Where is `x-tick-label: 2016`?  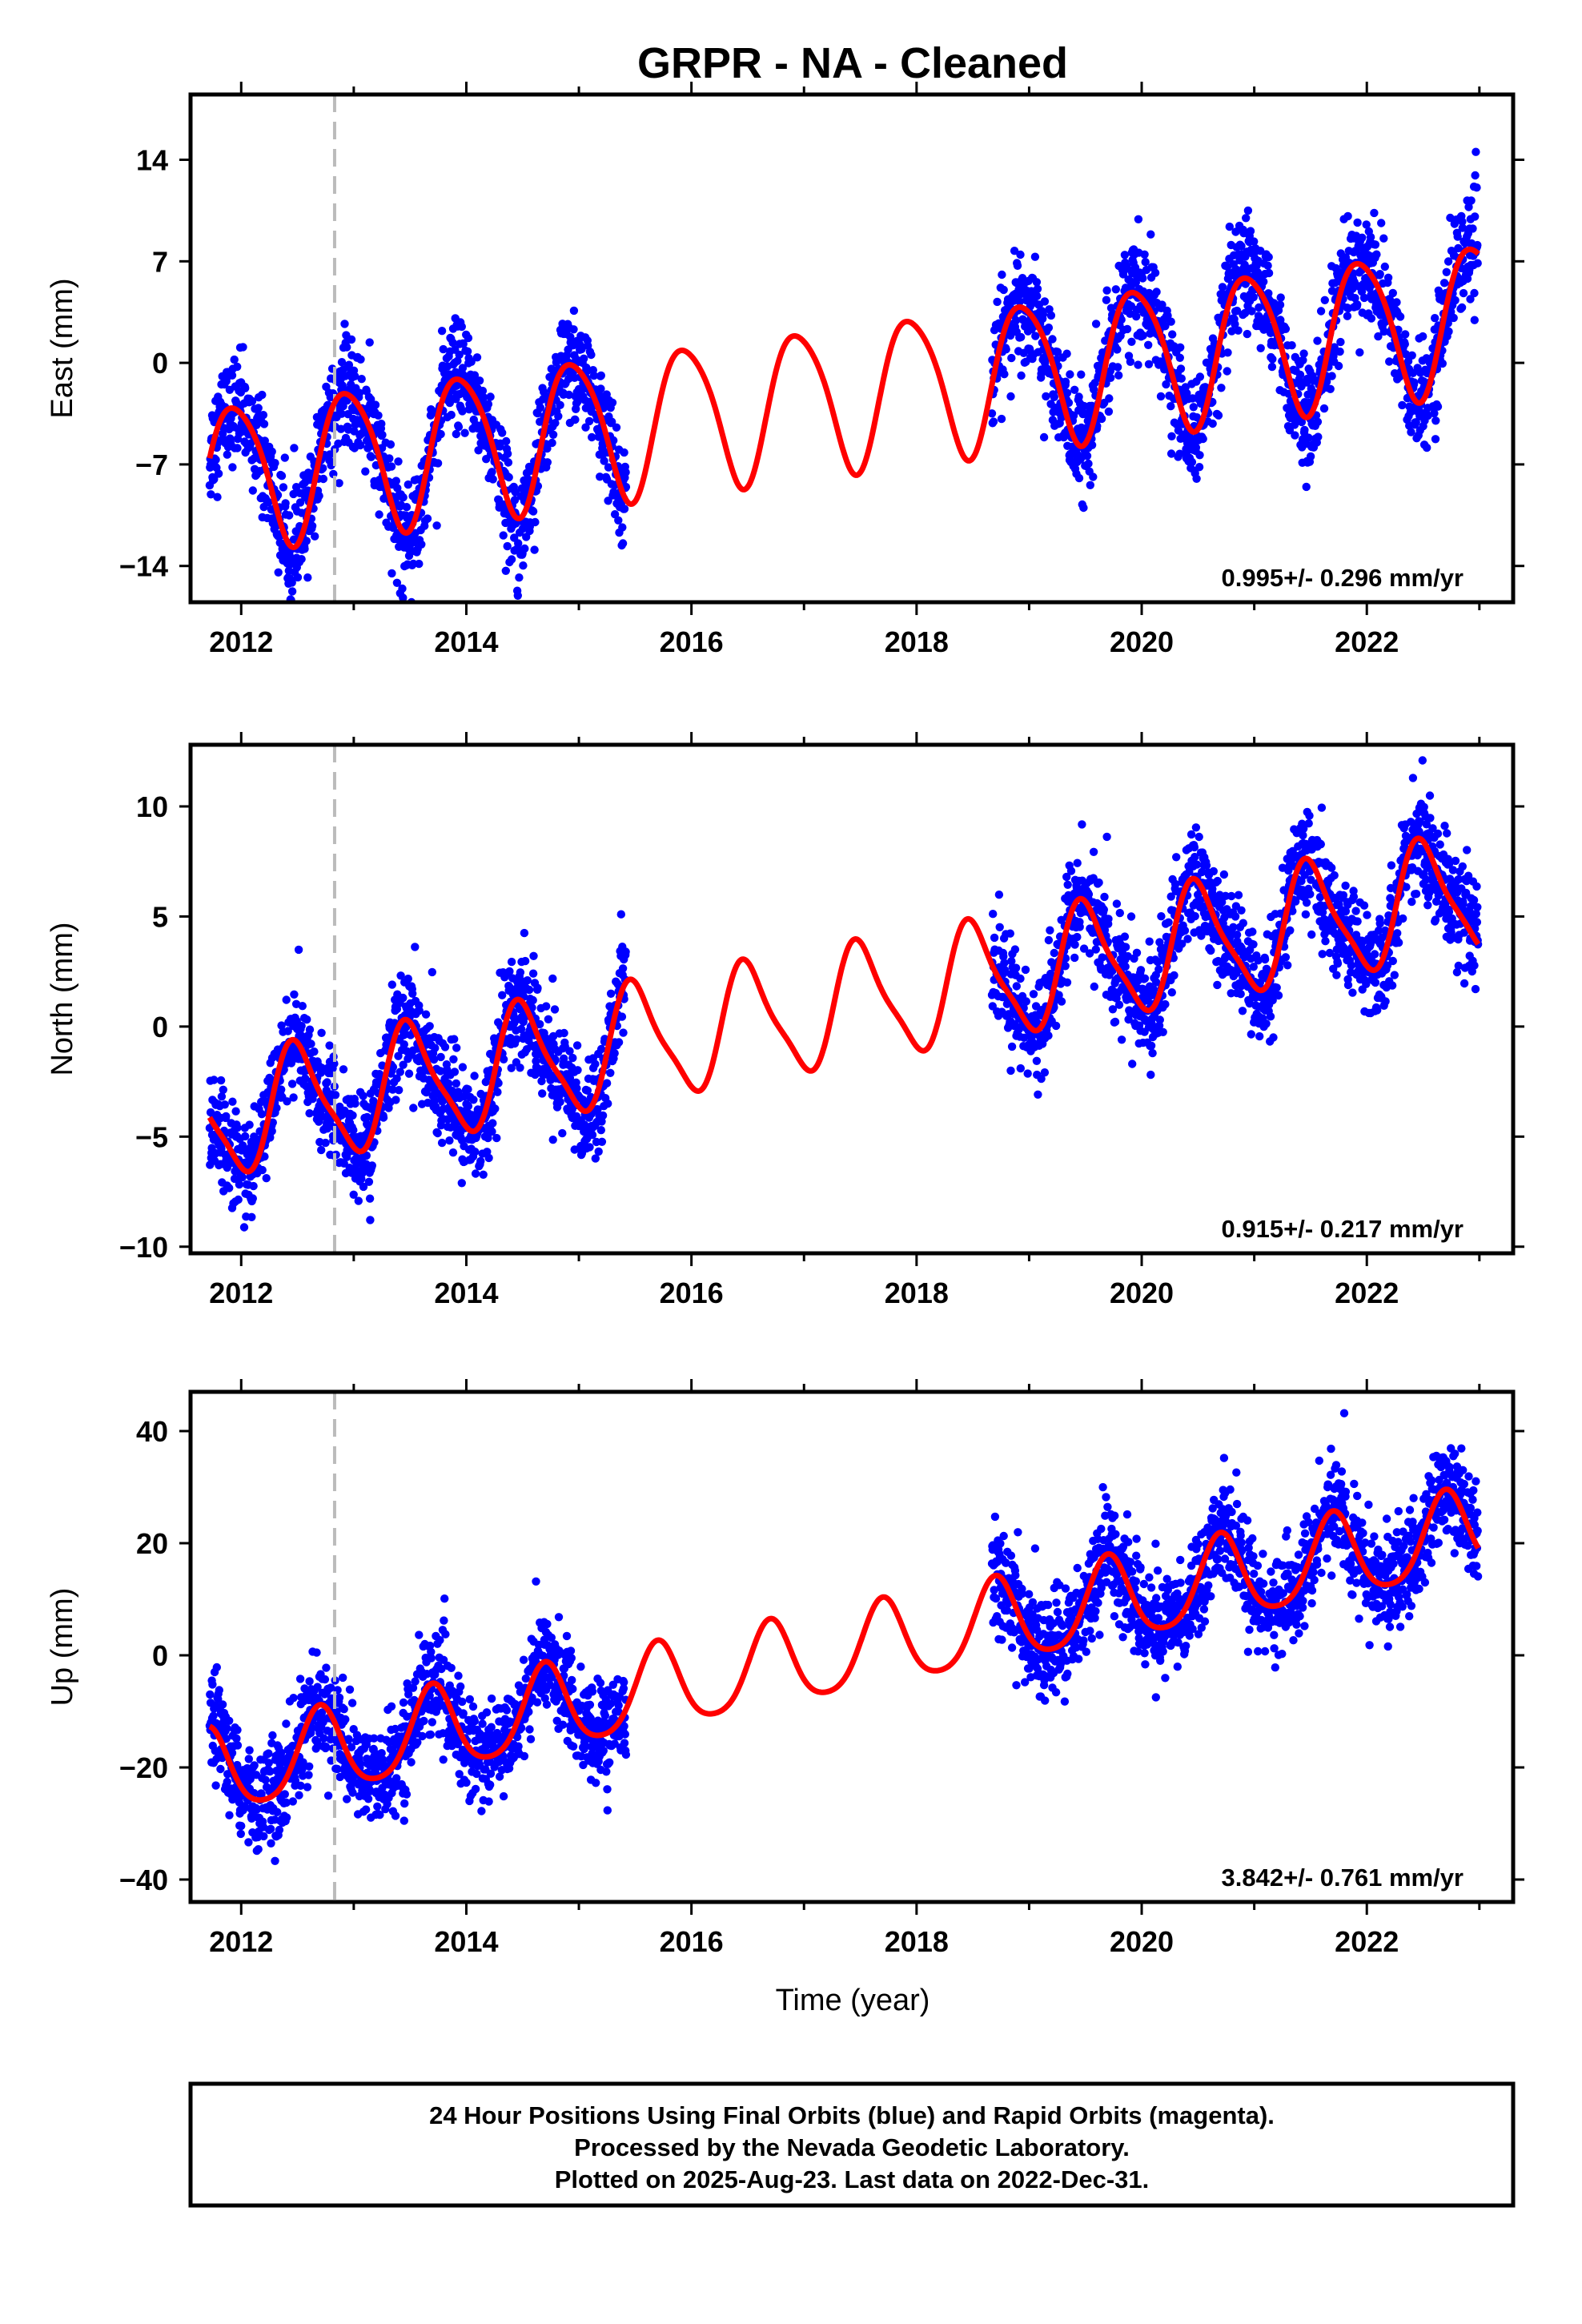
x-tick-label: 2016 is located at coordinates (692, 641).